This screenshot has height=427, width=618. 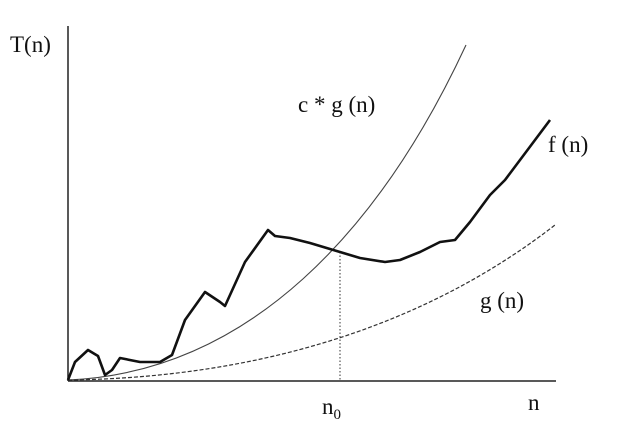 I want to click on n0-base: n, so click(x=328, y=406).